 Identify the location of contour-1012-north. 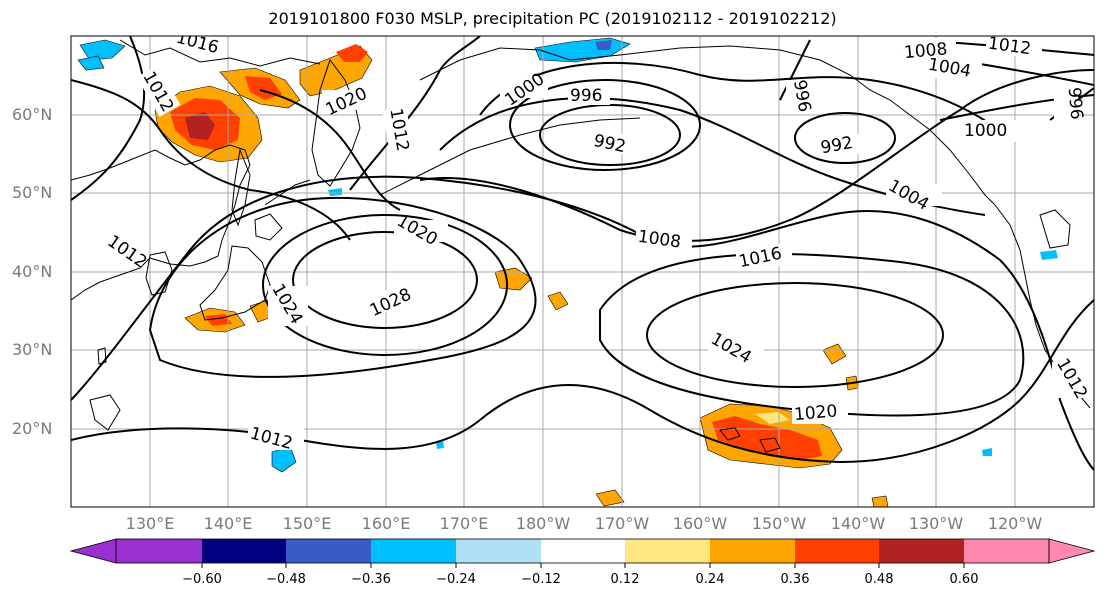
(415, 113).